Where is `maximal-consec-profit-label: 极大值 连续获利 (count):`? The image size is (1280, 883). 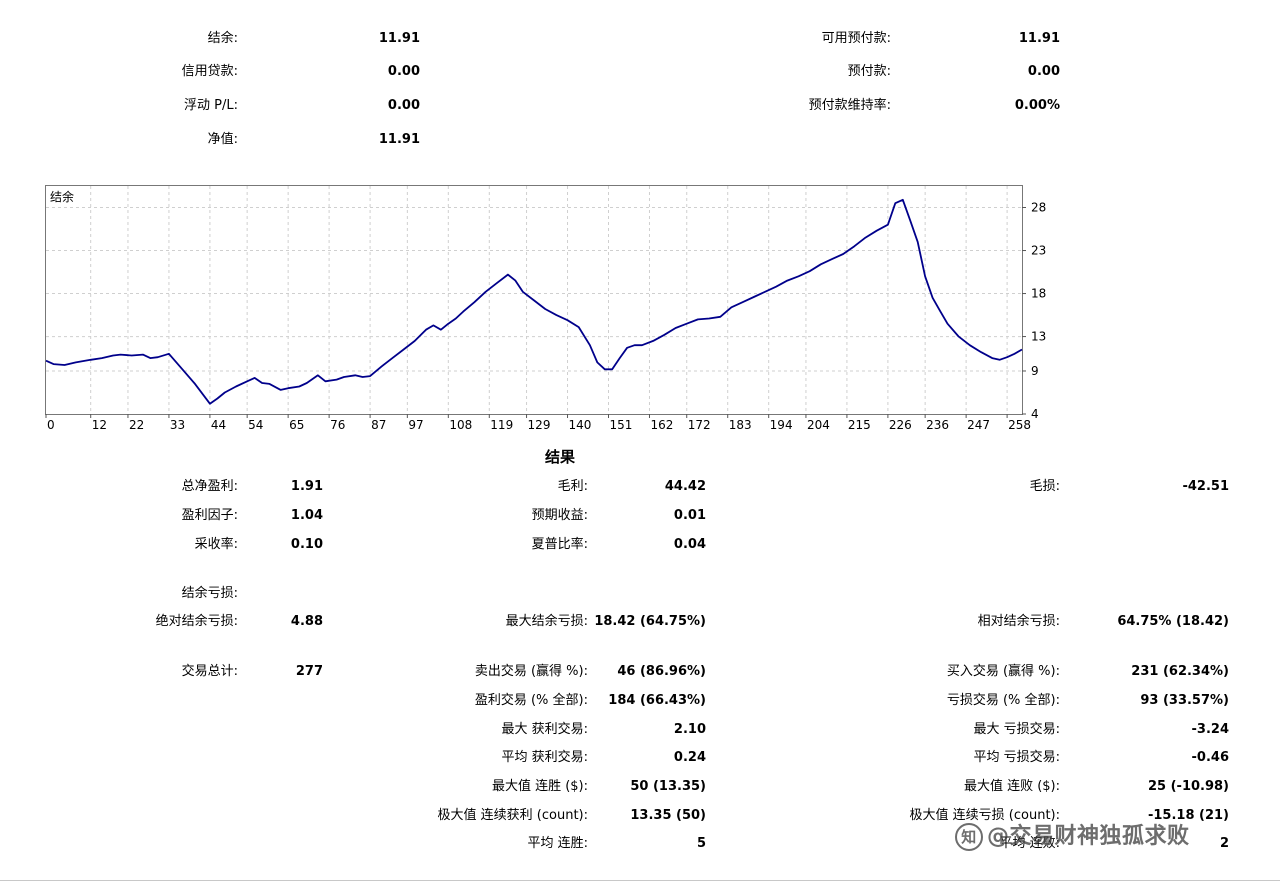 maximal-consec-profit-label: 极大值 连续获利 (count): is located at coordinates (512, 815).